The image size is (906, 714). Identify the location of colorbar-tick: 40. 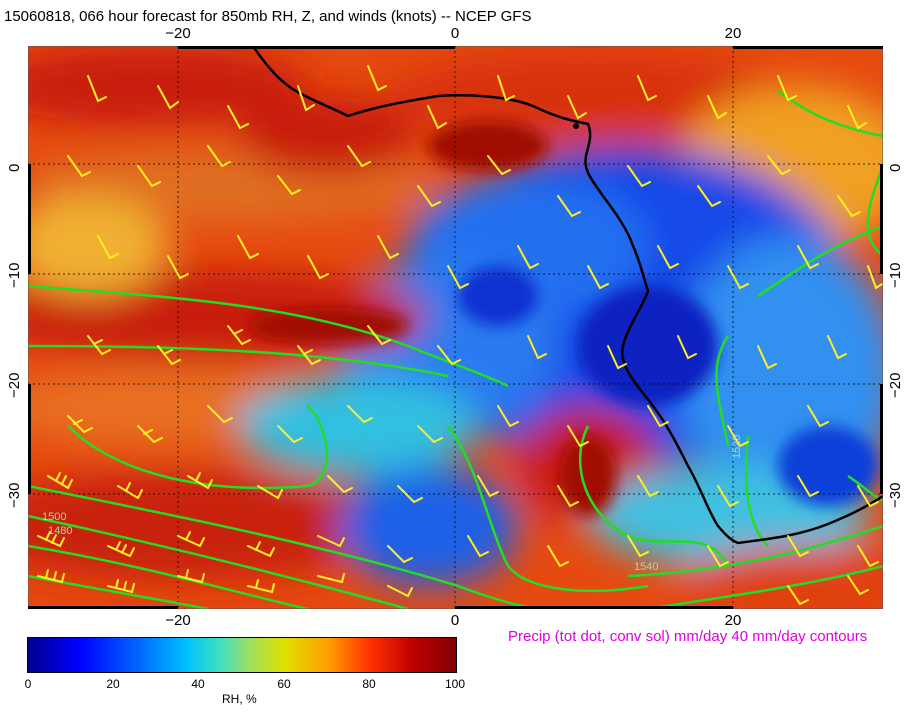
(198, 684).